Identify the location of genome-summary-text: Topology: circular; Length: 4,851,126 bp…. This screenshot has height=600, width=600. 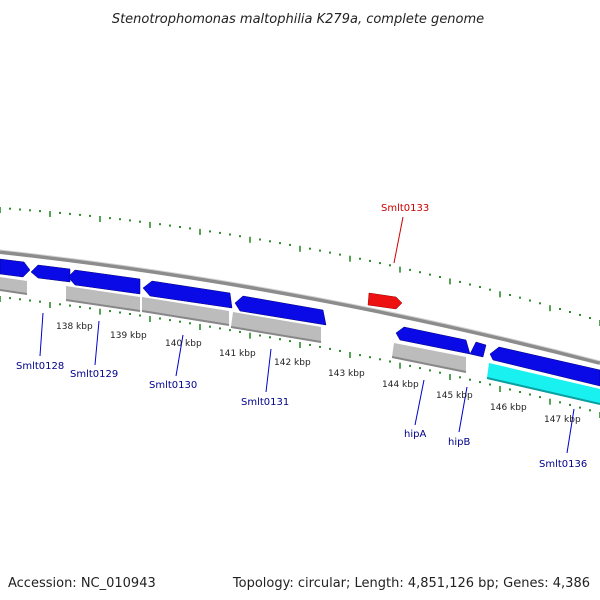
(411, 583).